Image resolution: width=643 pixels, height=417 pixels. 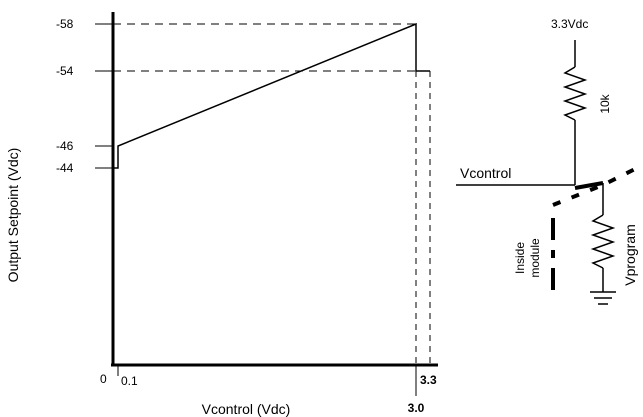 What do you see at coordinates (65, 24) in the screenshot?
I see `y-tick-label: -58` at bounding box center [65, 24].